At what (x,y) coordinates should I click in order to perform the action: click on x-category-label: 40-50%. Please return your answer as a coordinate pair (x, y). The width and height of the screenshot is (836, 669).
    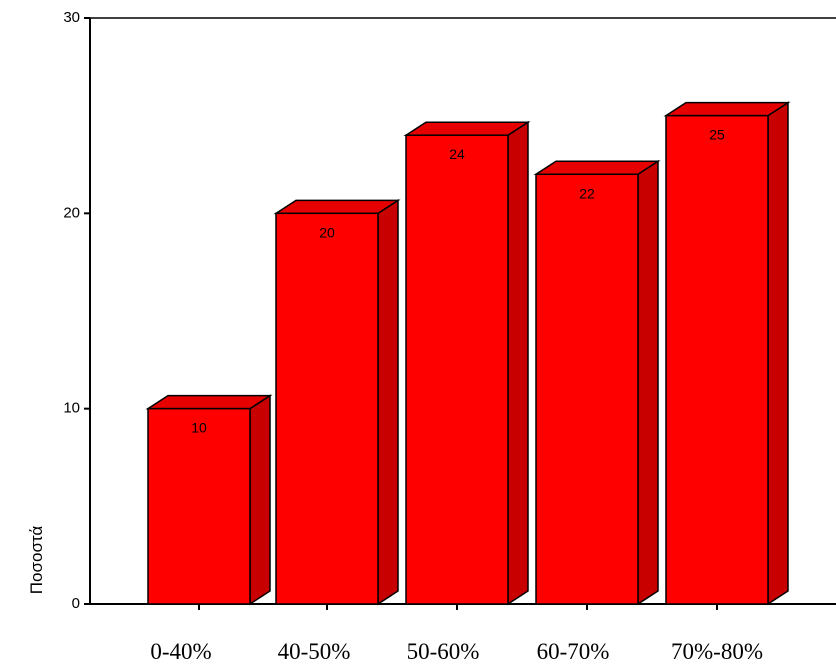
    Looking at the image, I should click on (314, 651).